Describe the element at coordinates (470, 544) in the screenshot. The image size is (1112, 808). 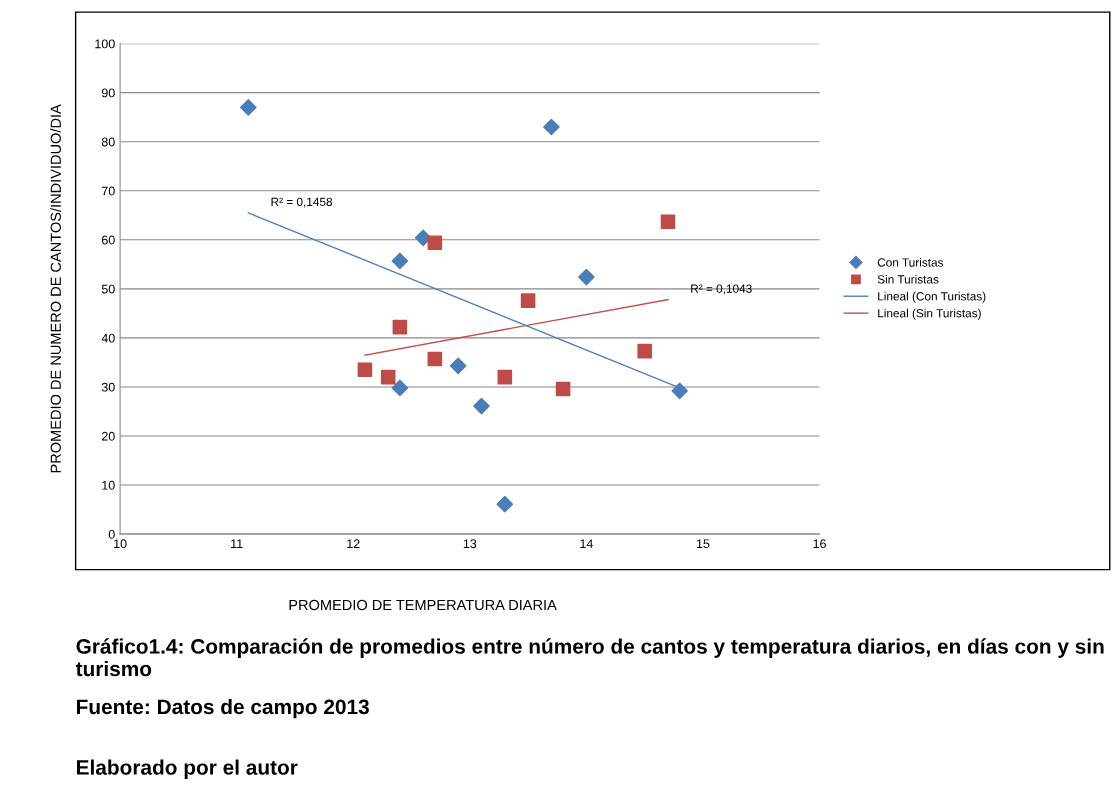
I see `x-tick-label: 13` at that location.